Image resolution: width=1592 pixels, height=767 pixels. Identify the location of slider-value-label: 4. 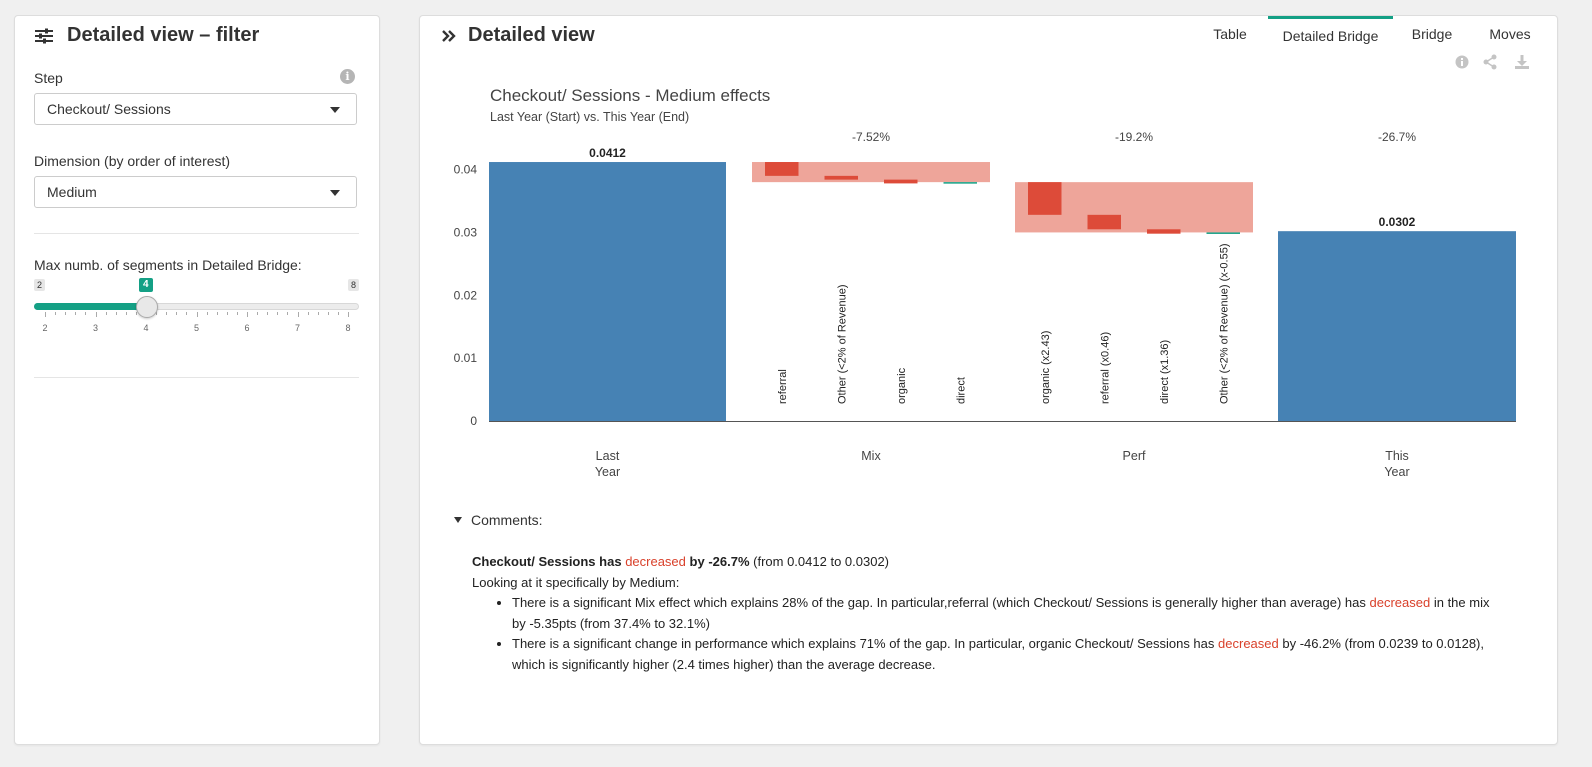
(146, 285).